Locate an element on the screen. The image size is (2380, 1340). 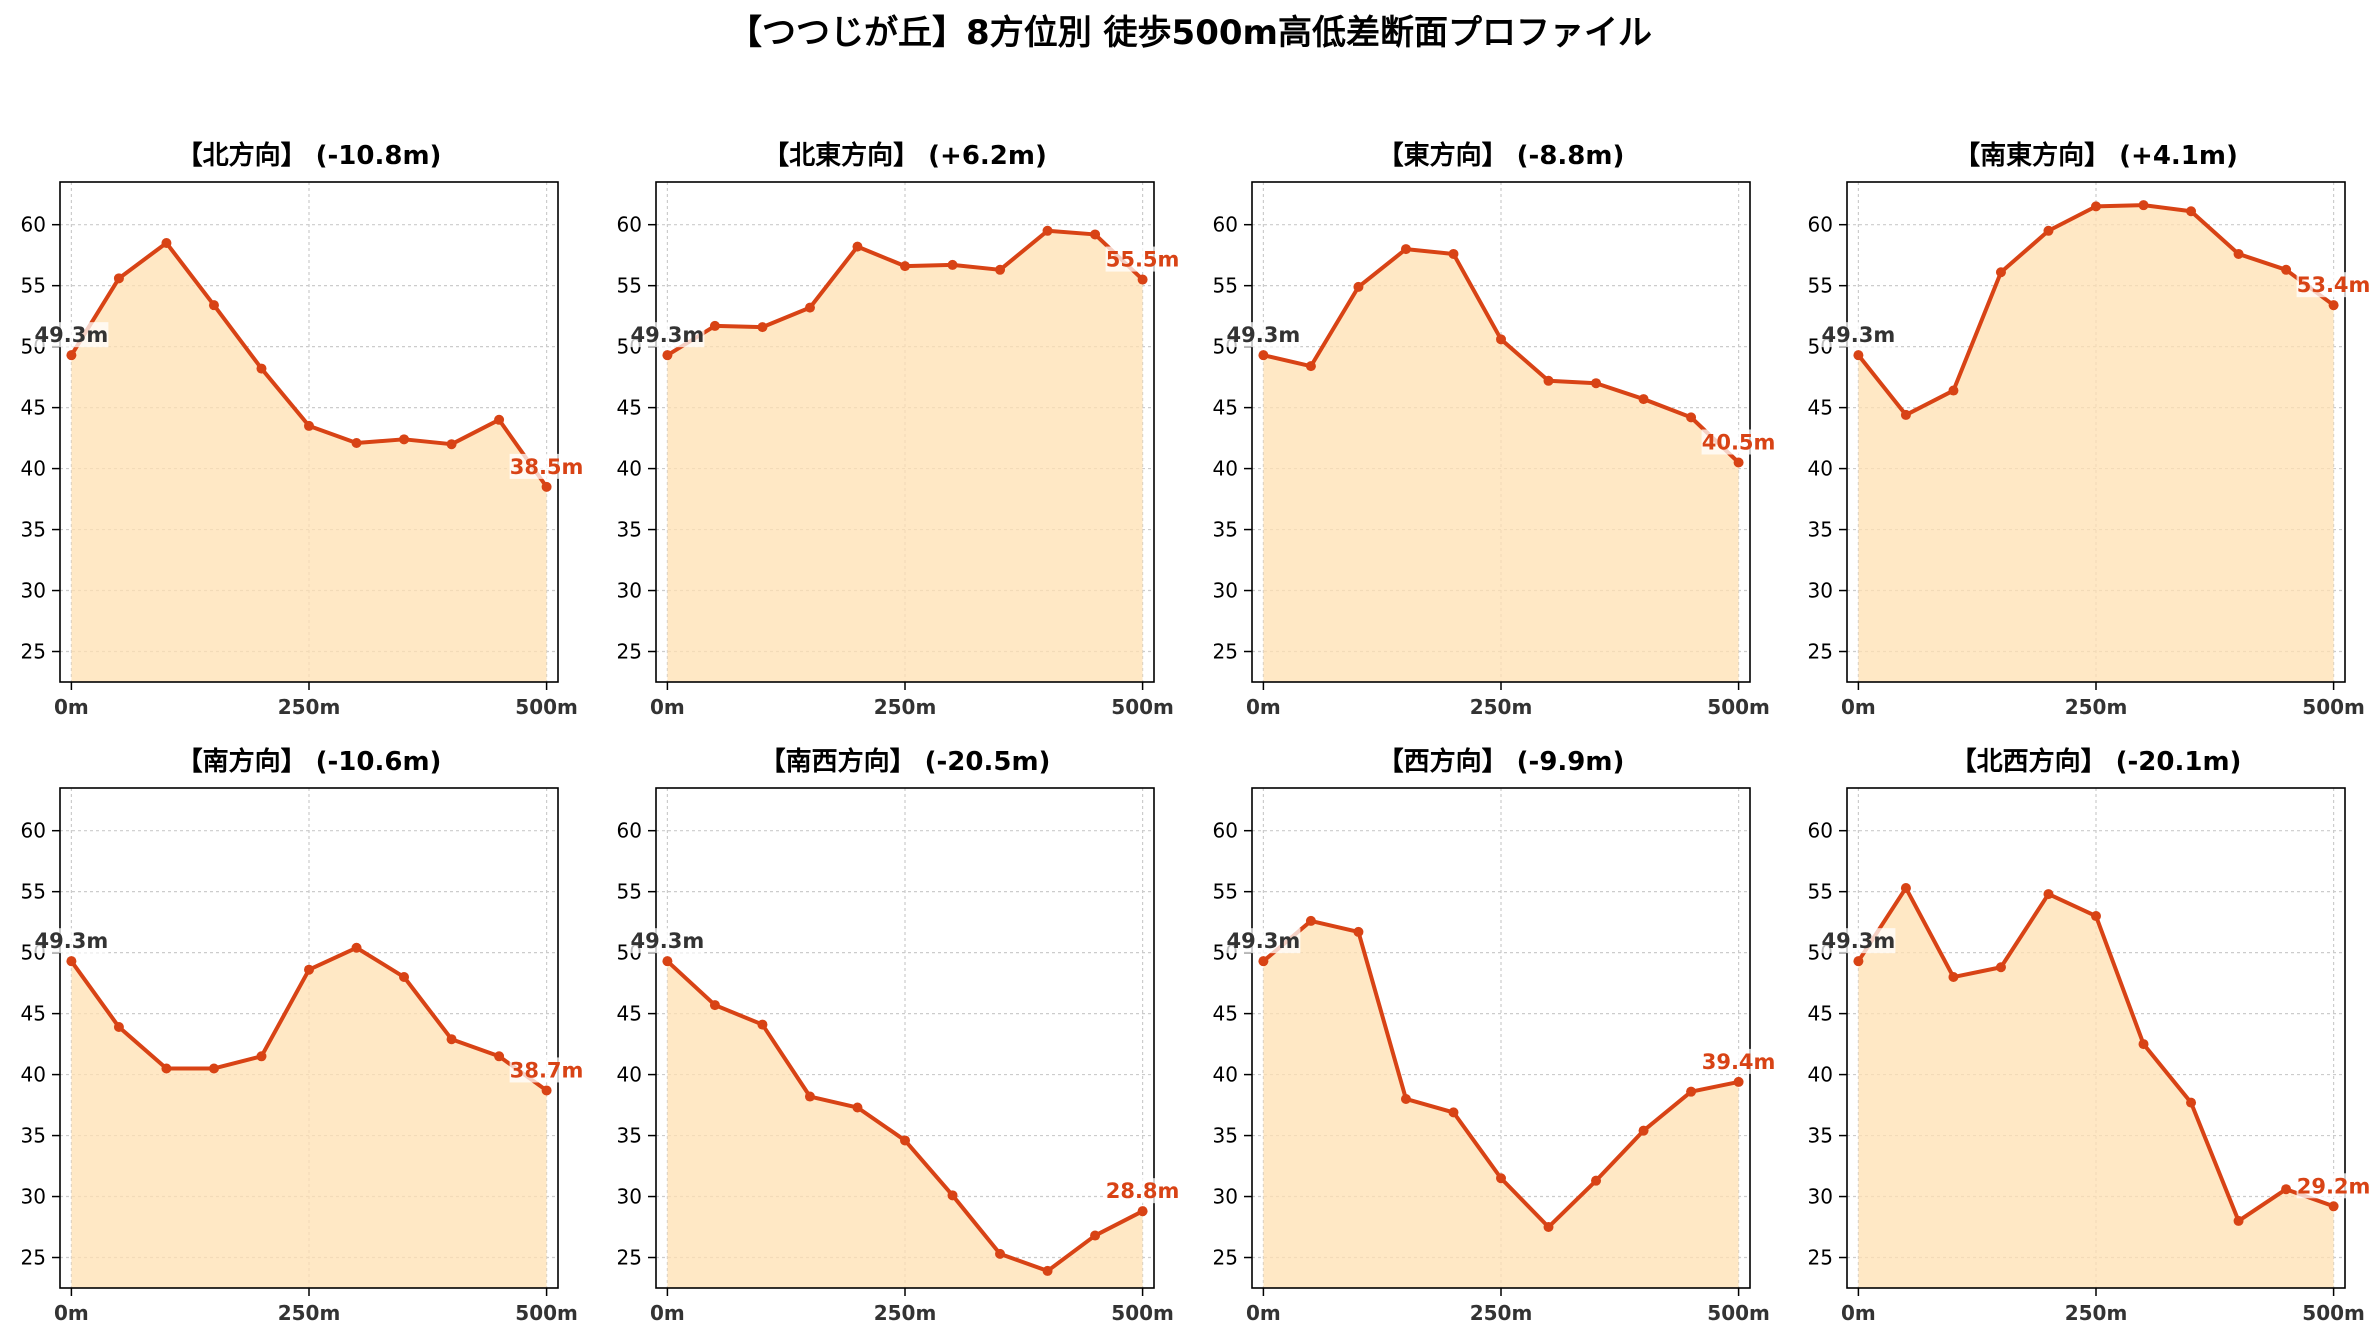
panel-title: 【南方向】 (-10.6m) is located at coordinates (309, 761).